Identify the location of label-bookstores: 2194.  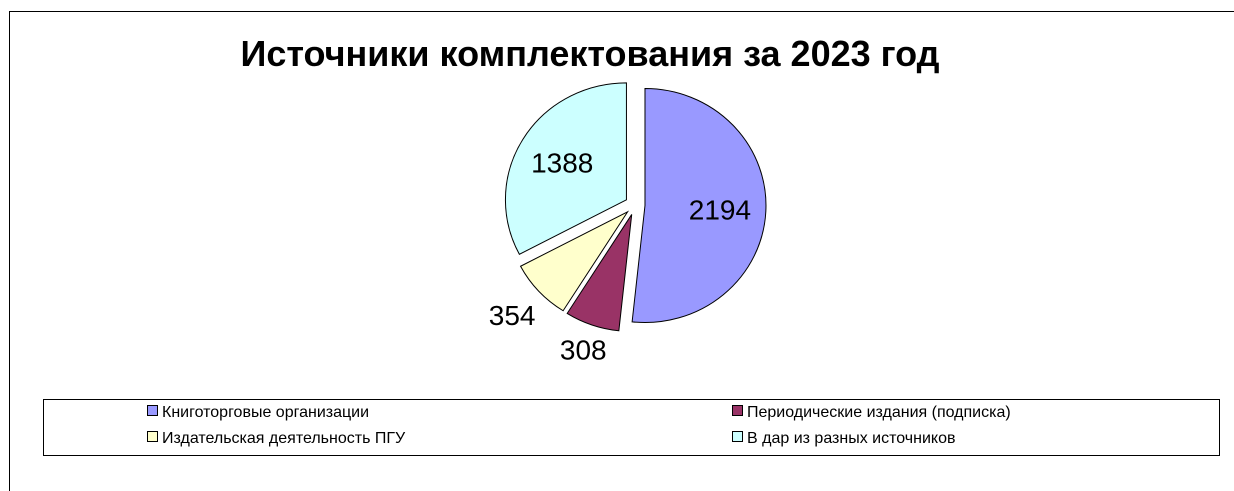
(720, 209).